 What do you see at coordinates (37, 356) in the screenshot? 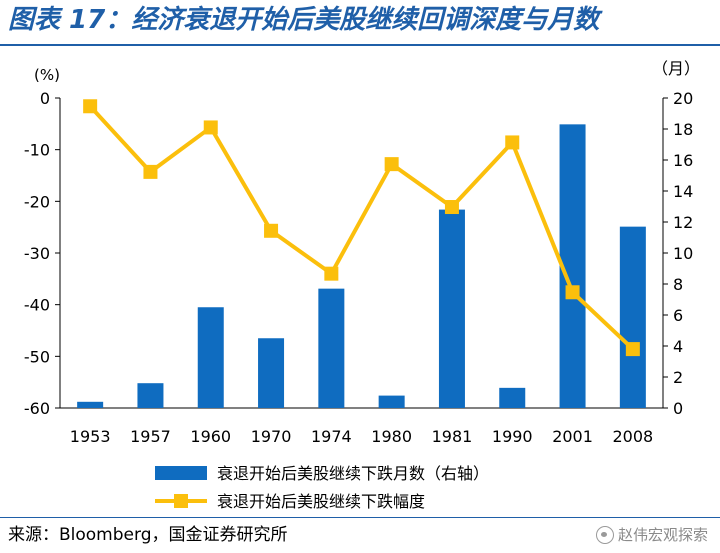
I see `left-tick-label: -50` at bounding box center [37, 356].